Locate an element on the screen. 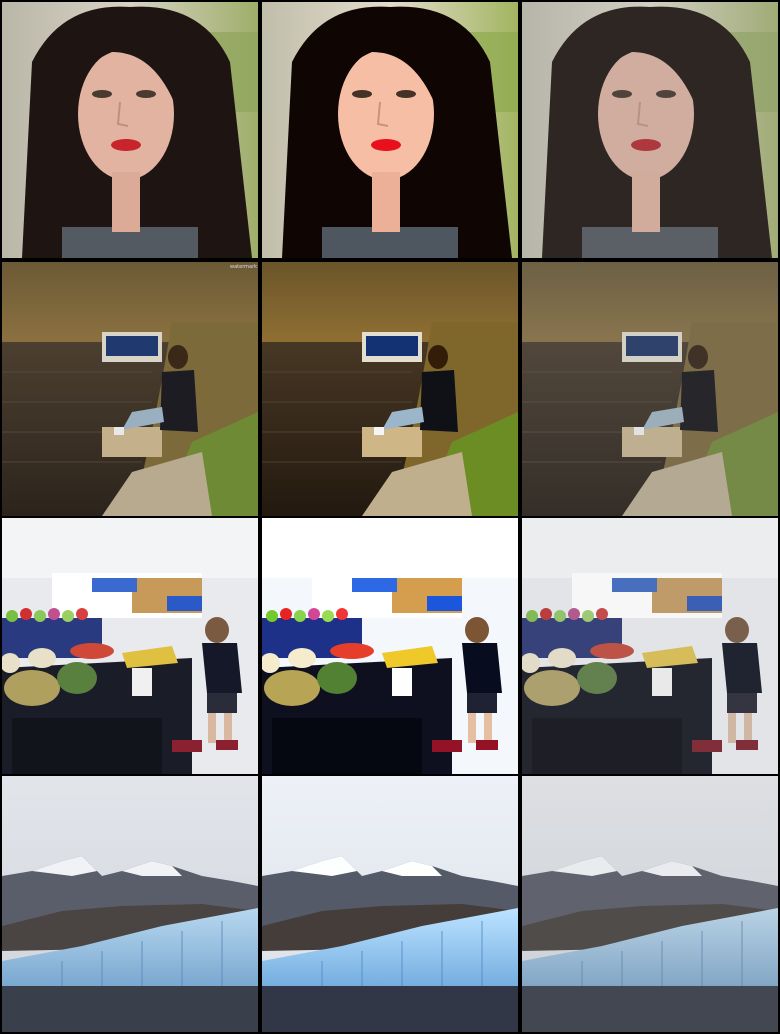  lake-image-original: watermark is located at coordinates (130, 389).